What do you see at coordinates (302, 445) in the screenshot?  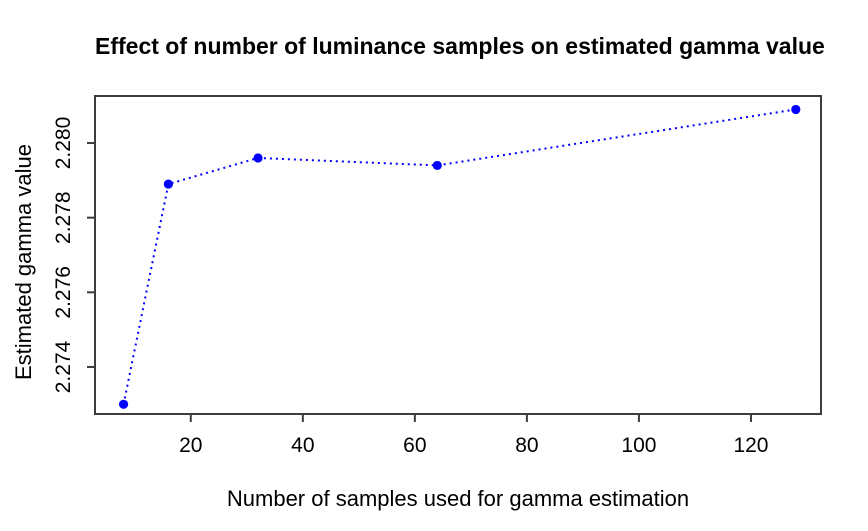 I see `x-tick-label: 40` at bounding box center [302, 445].